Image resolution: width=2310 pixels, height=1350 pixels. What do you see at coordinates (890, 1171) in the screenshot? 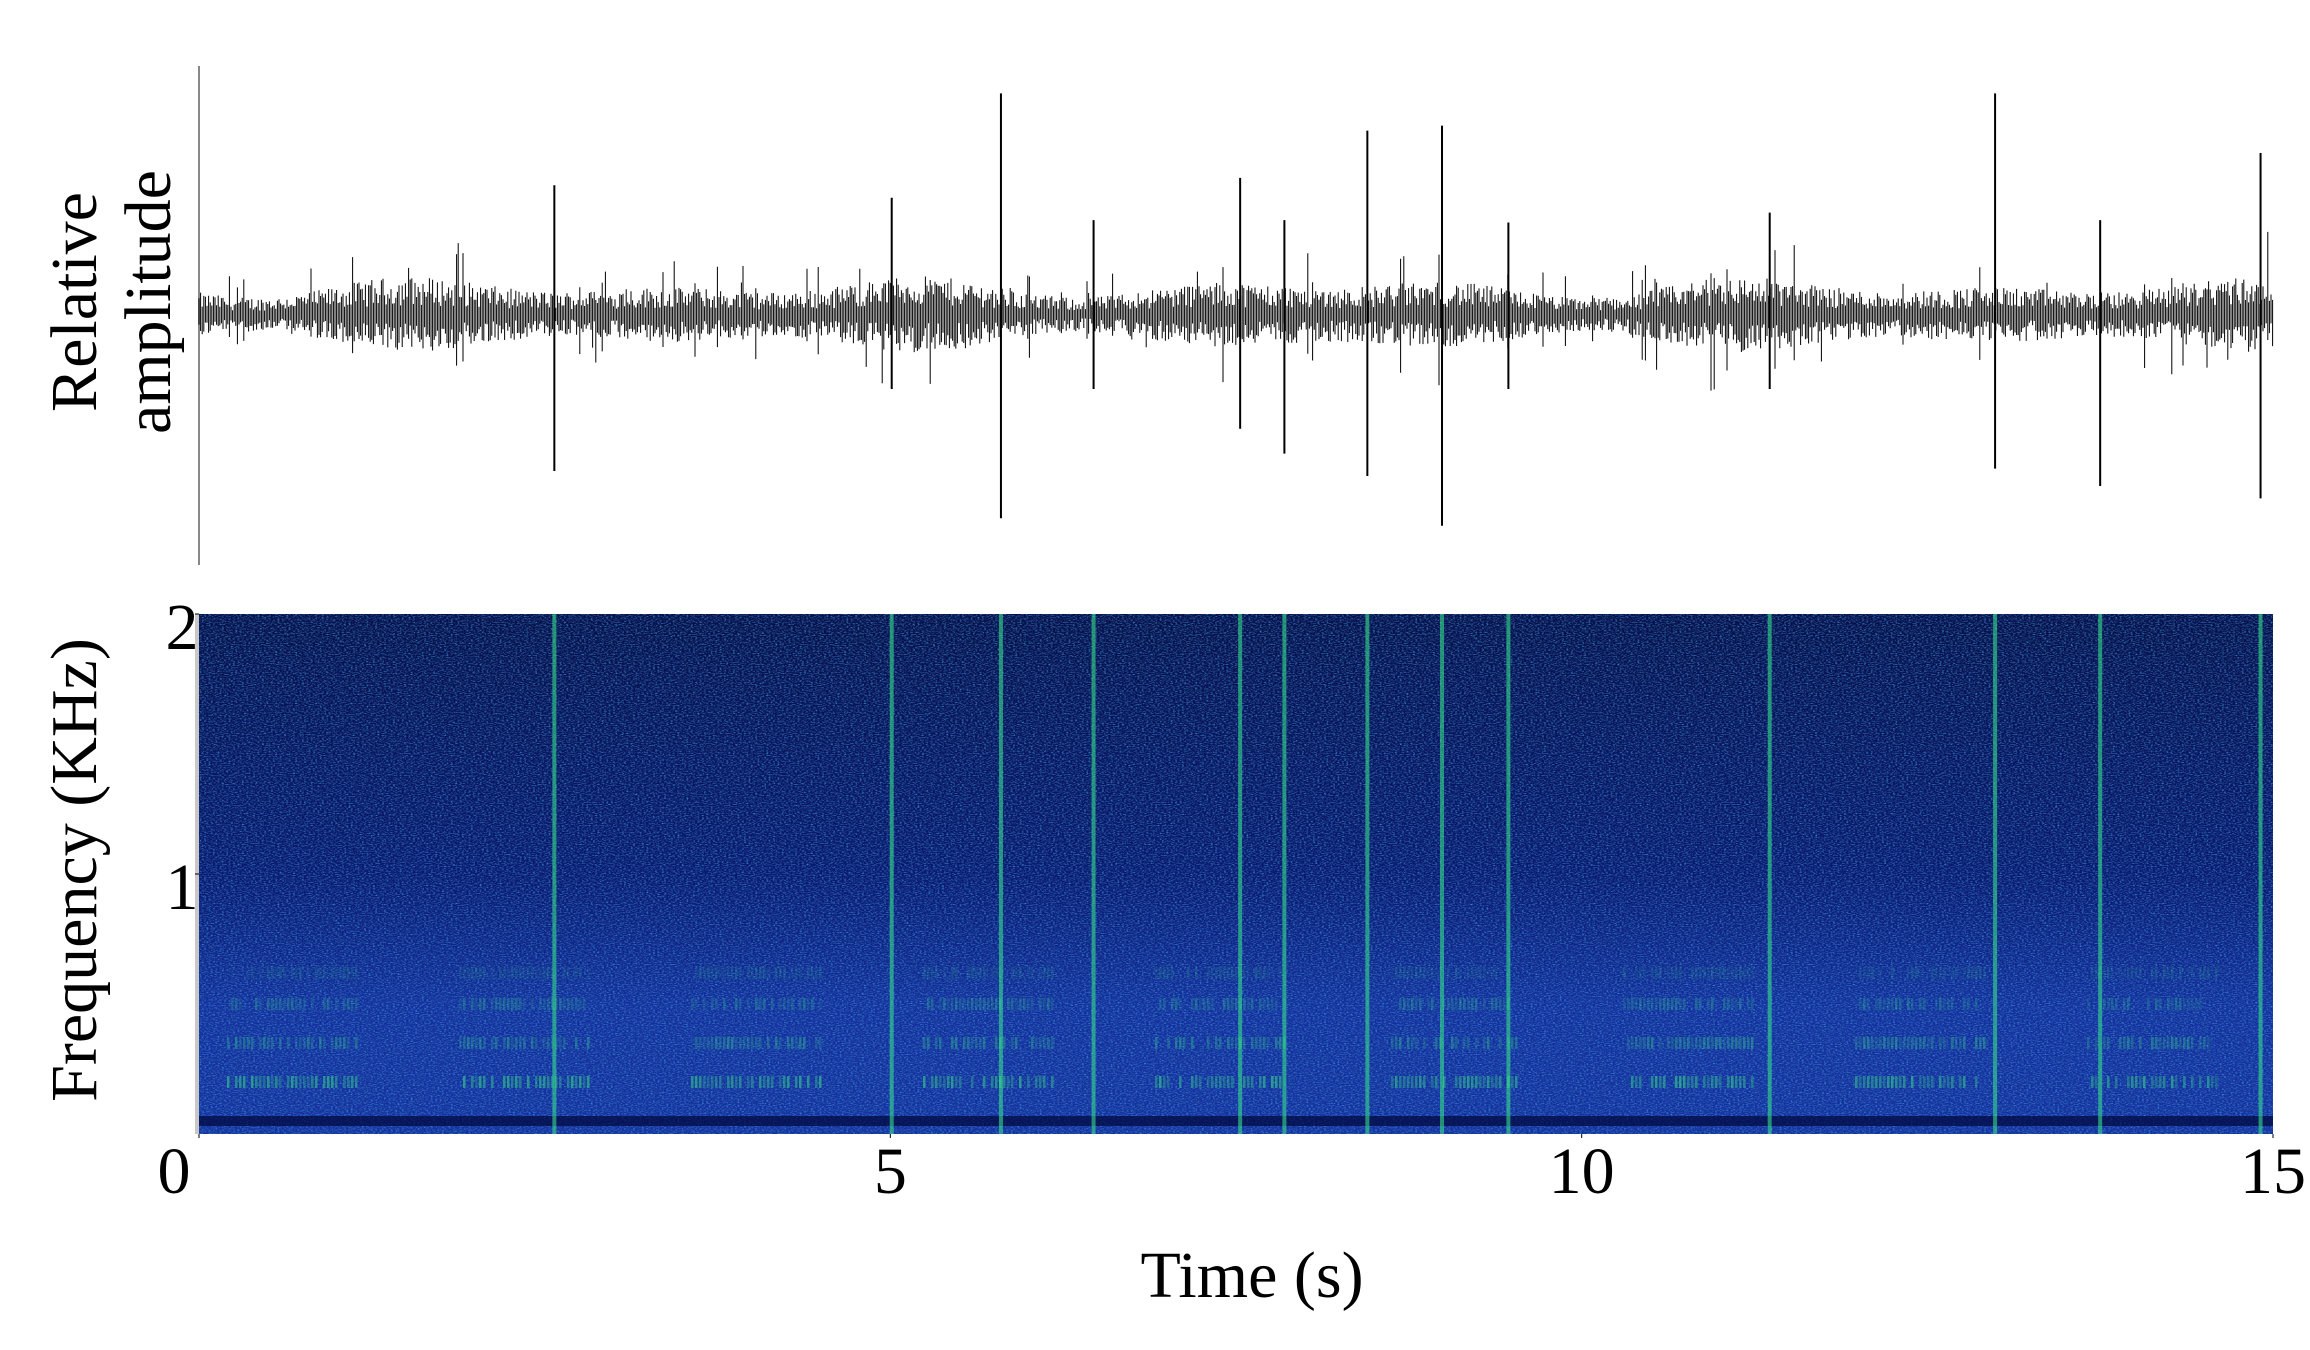
I see `x-tick-label: 5` at bounding box center [890, 1171].